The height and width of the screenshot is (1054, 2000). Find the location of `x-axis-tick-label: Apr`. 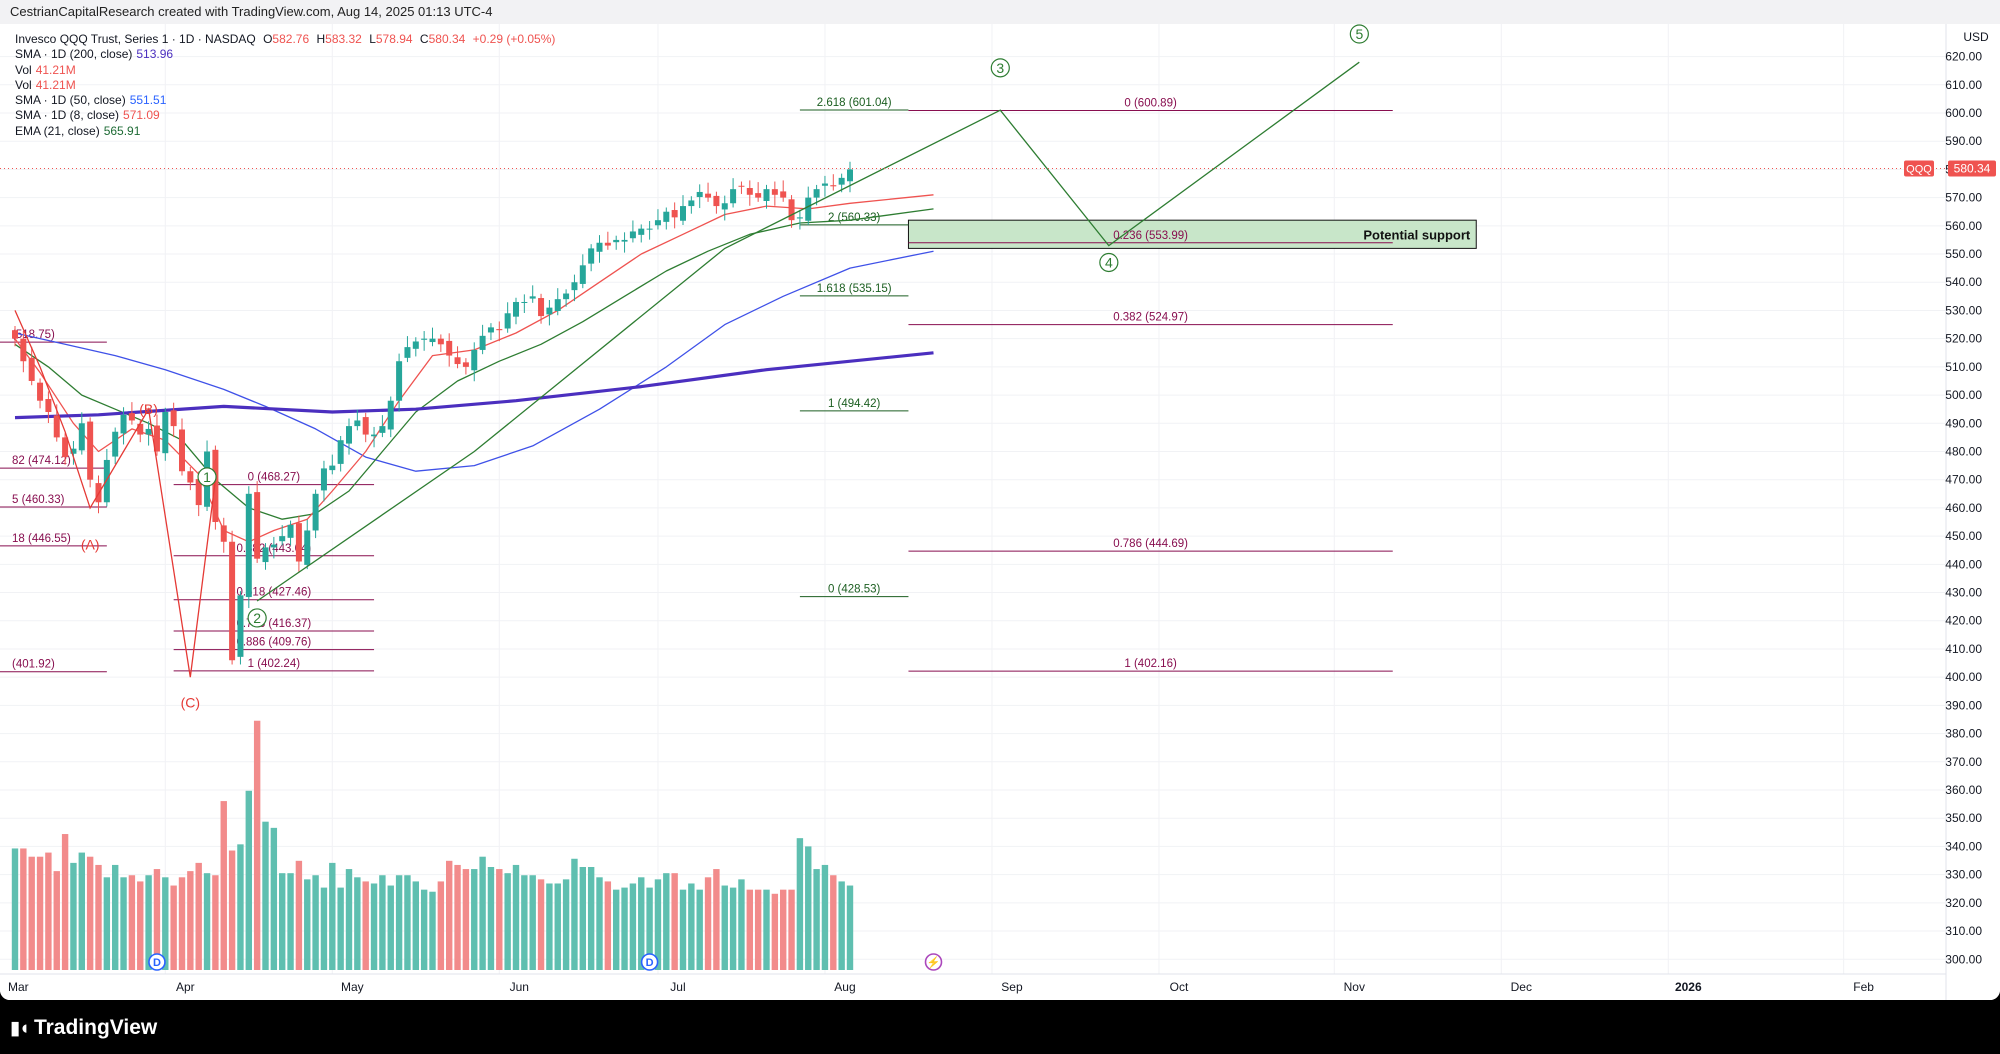

x-axis-tick-label: Apr is located at coordinates (185, 987).